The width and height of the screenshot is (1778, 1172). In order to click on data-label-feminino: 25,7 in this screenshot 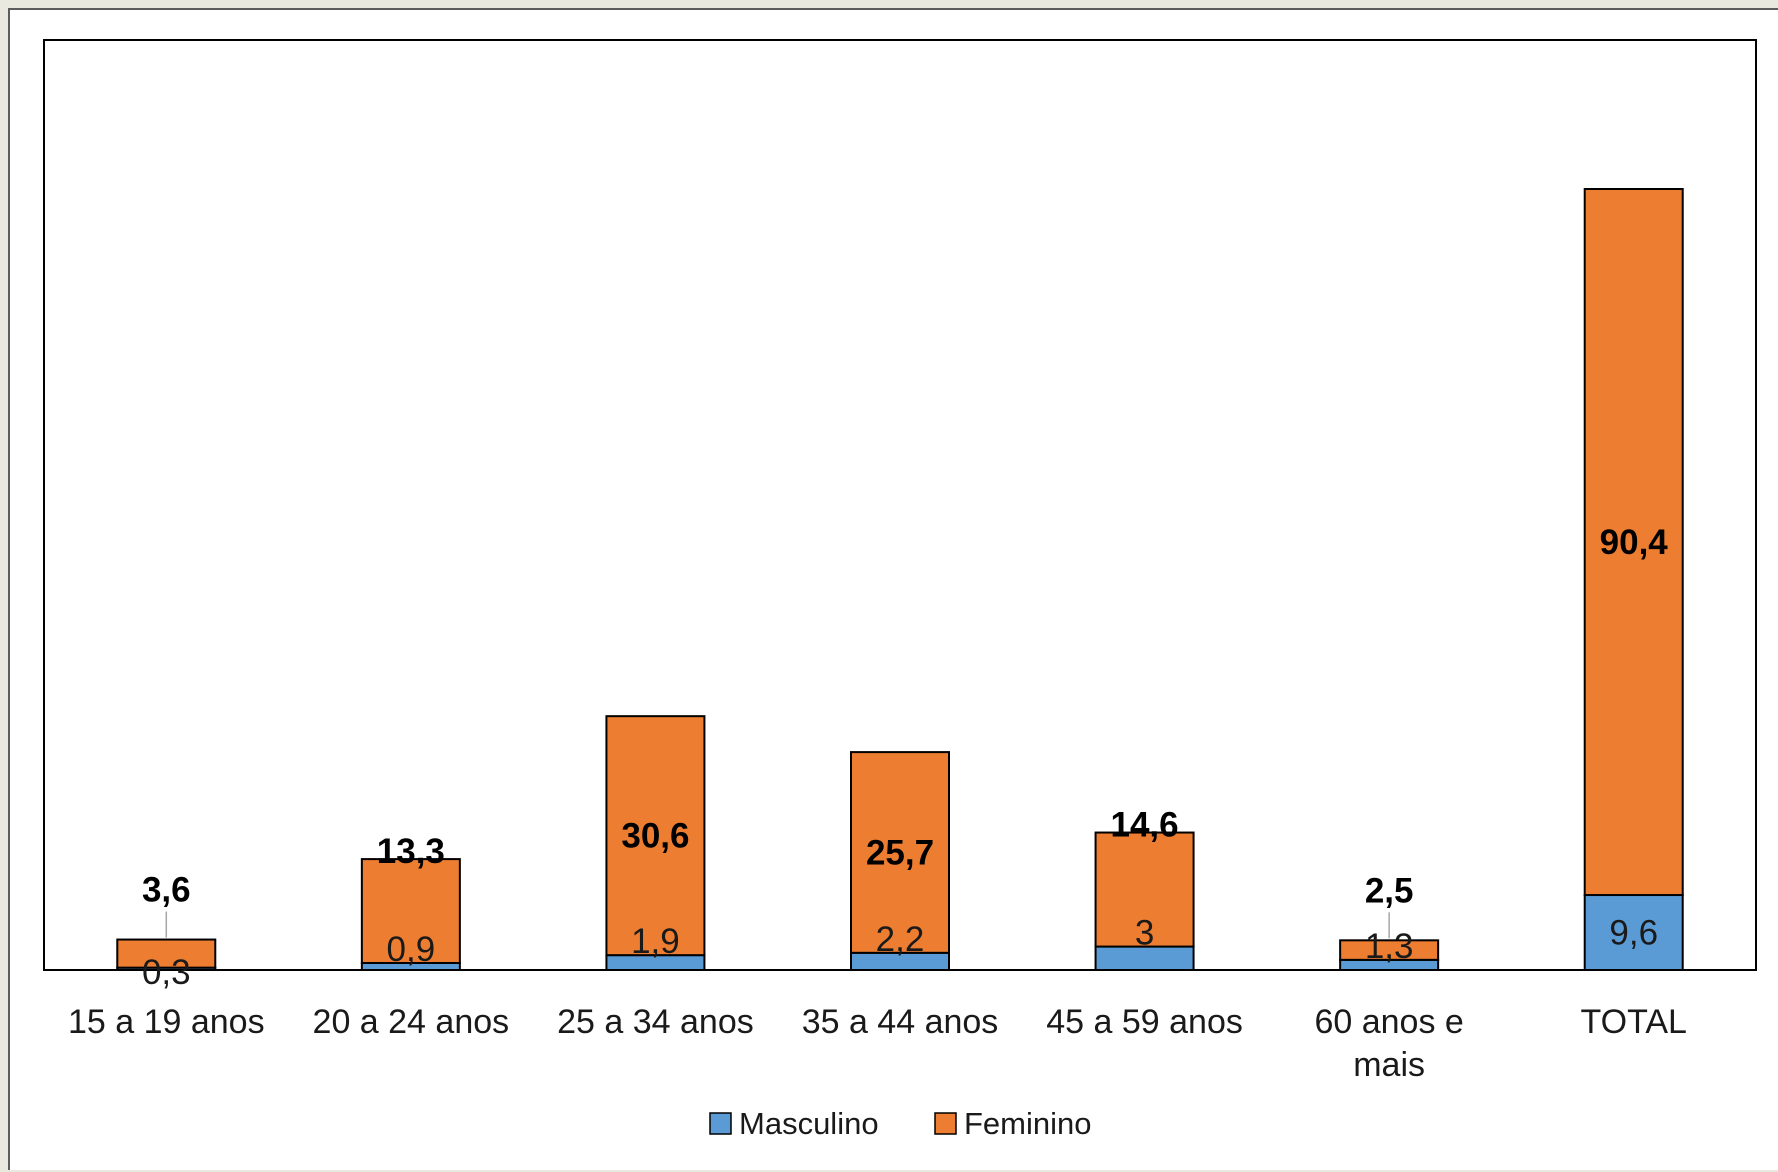, I will do `click(900, 852)`.